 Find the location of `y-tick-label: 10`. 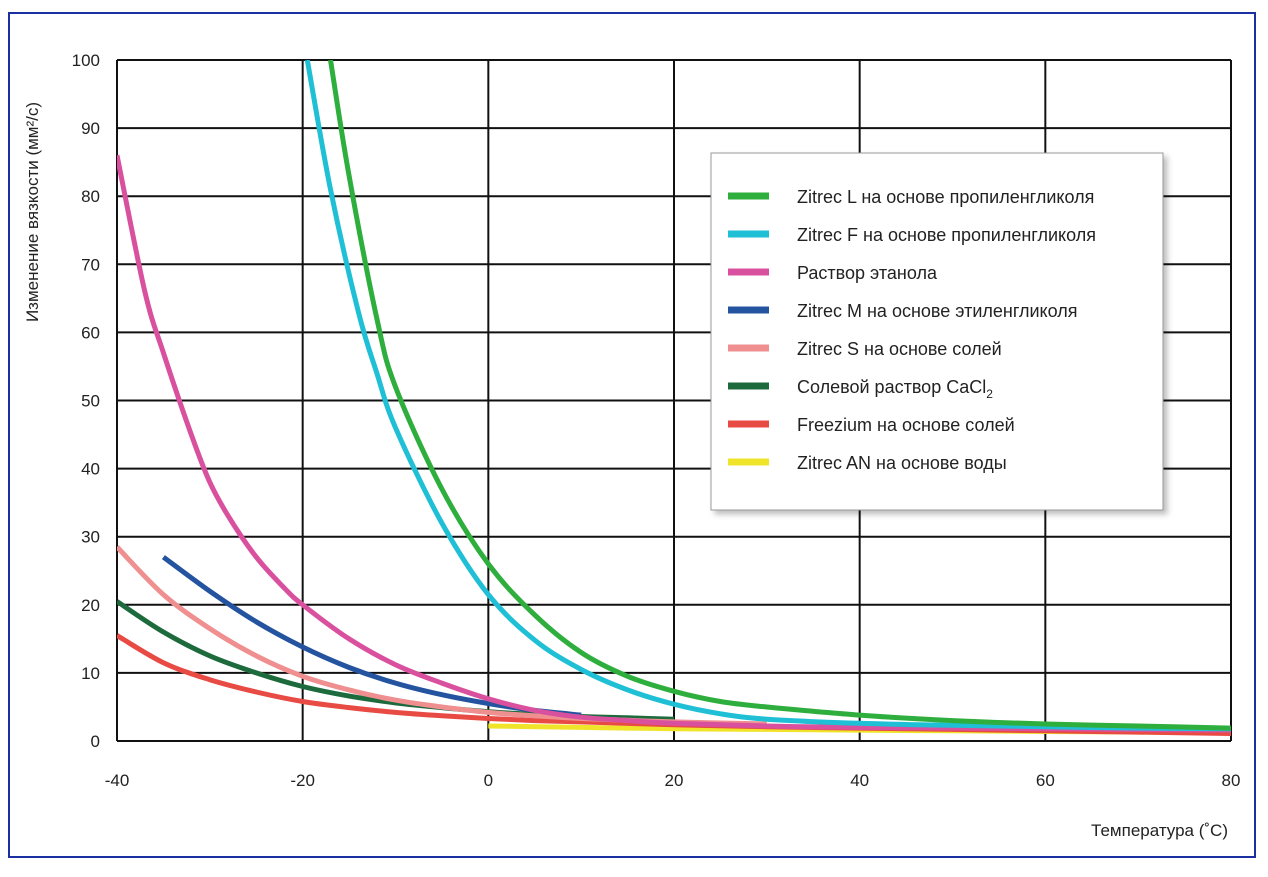

y-tick-label: 10 is located at coordinates (90, 673).